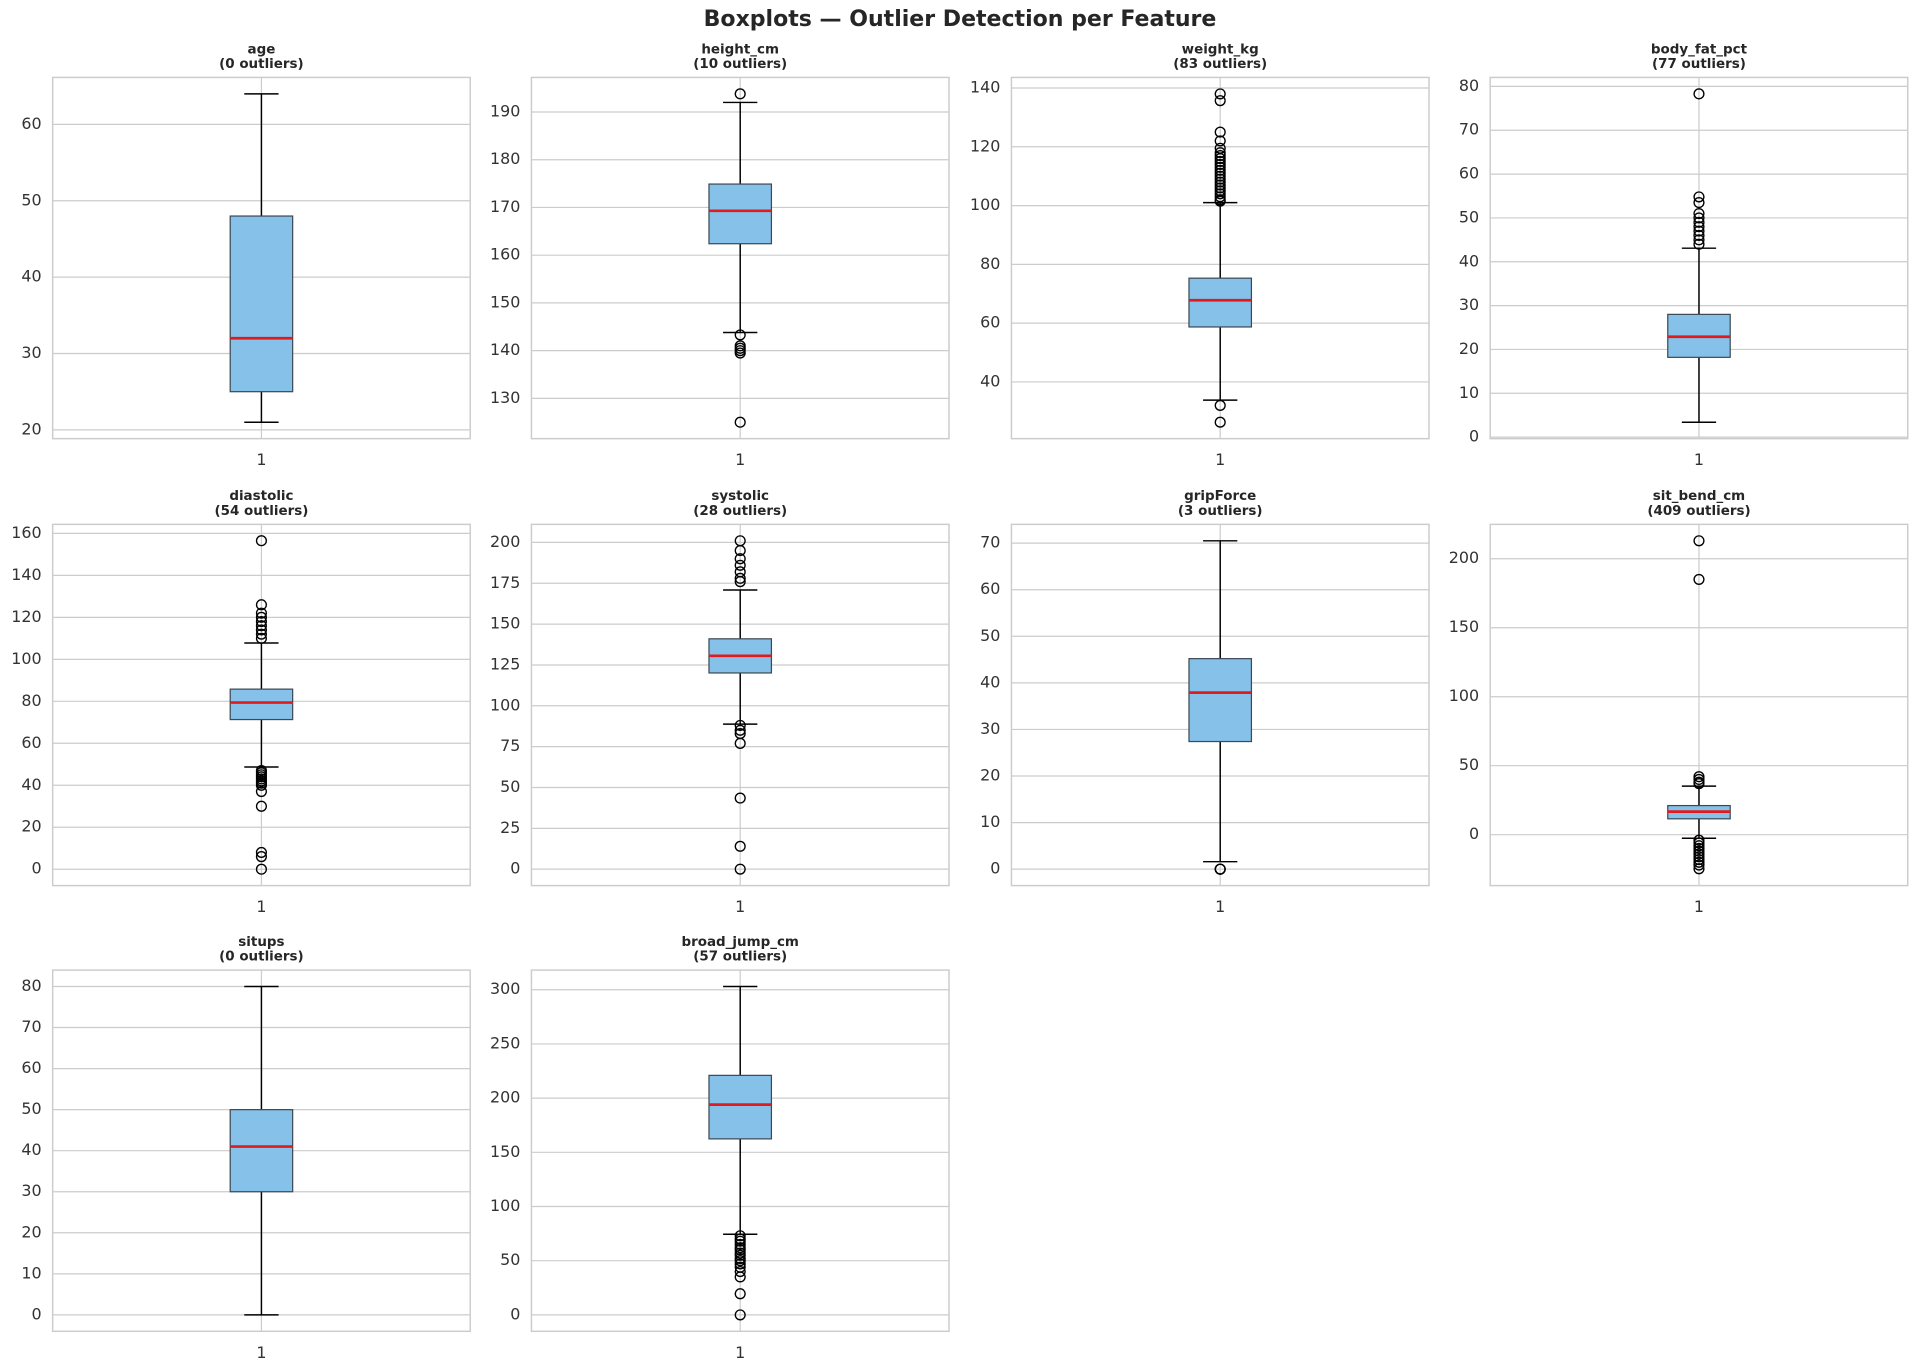  I want to click on subplot-title: situps, so click(261, 942).